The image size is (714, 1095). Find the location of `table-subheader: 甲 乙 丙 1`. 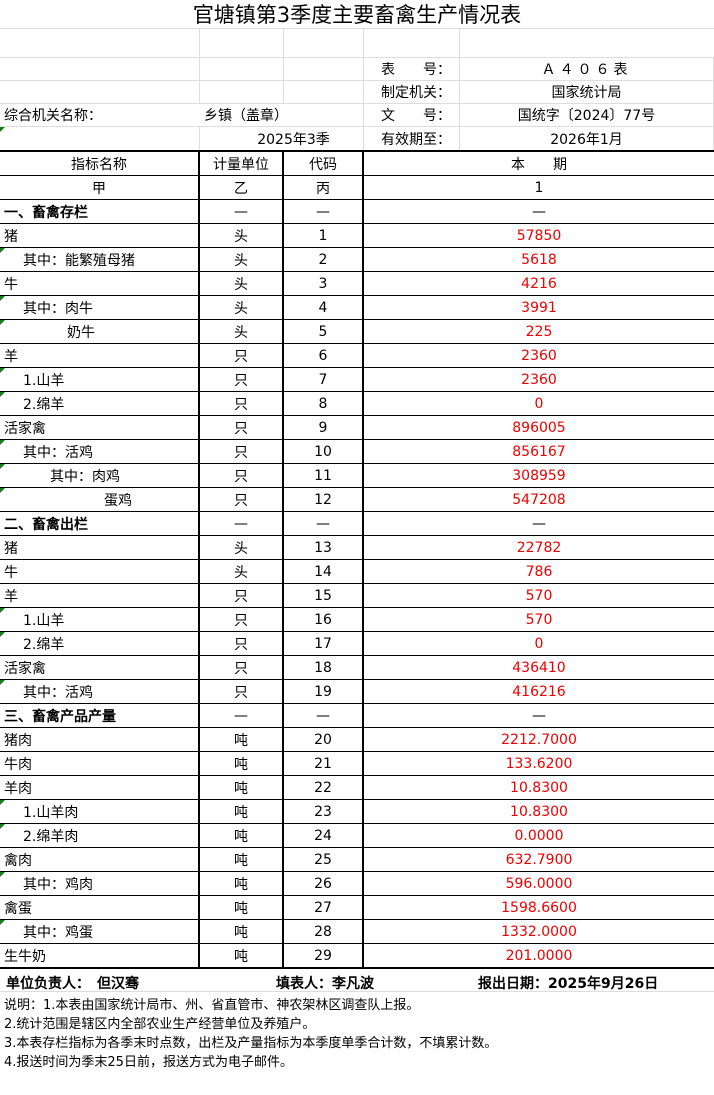

table-subheader: 甲 乙 丙 1 is located at coordinates (357, 188).